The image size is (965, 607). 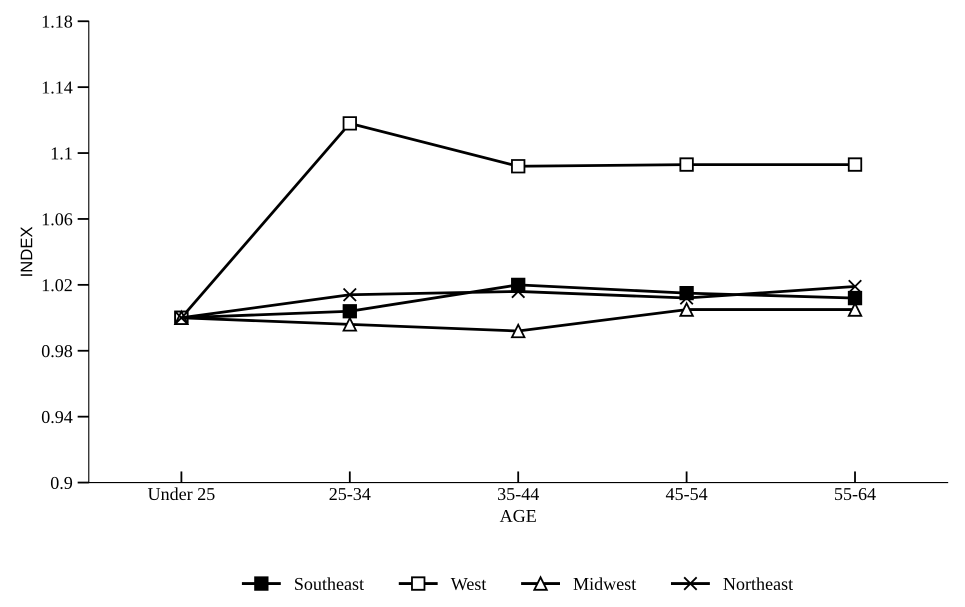 I want to click on x-tick-label: 35-44, so click(x=518, y=494).